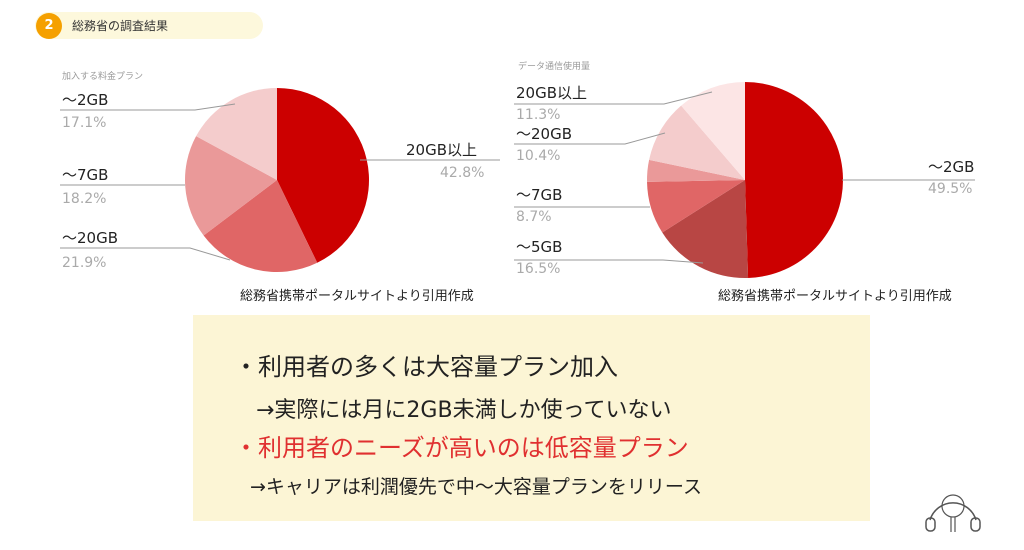  I want to click on section-number-badge: 2, so click(49, 26).